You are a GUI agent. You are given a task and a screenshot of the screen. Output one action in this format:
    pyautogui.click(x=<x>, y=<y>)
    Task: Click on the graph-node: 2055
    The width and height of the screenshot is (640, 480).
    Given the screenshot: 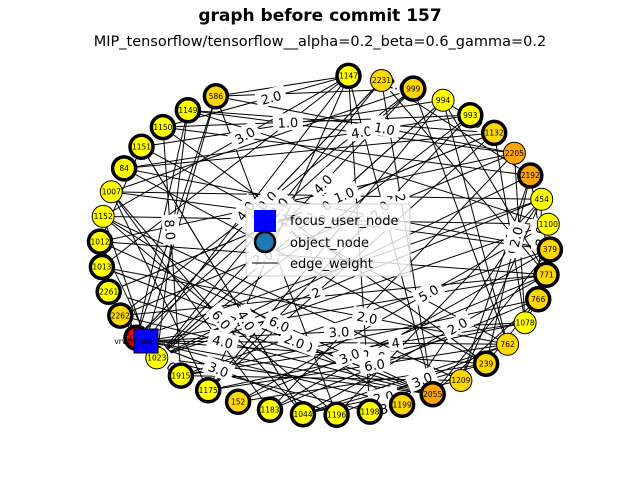 What is the action you would take?
    pyautogui.click(x=432, y=394)
    